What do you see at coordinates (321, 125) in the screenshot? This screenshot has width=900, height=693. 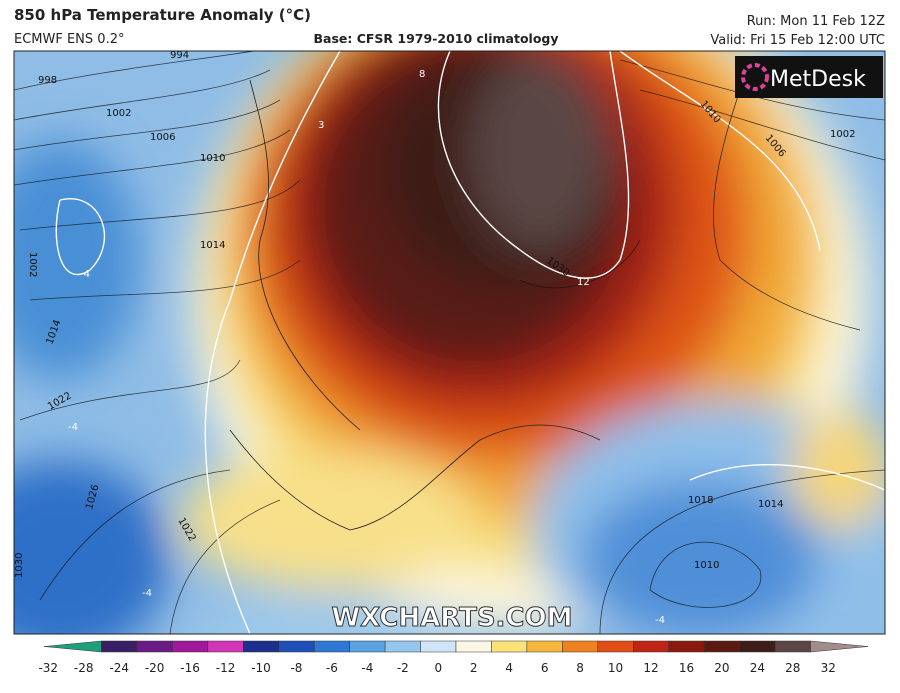 I see `contour-label: 3` at bounding box center [321, 125].